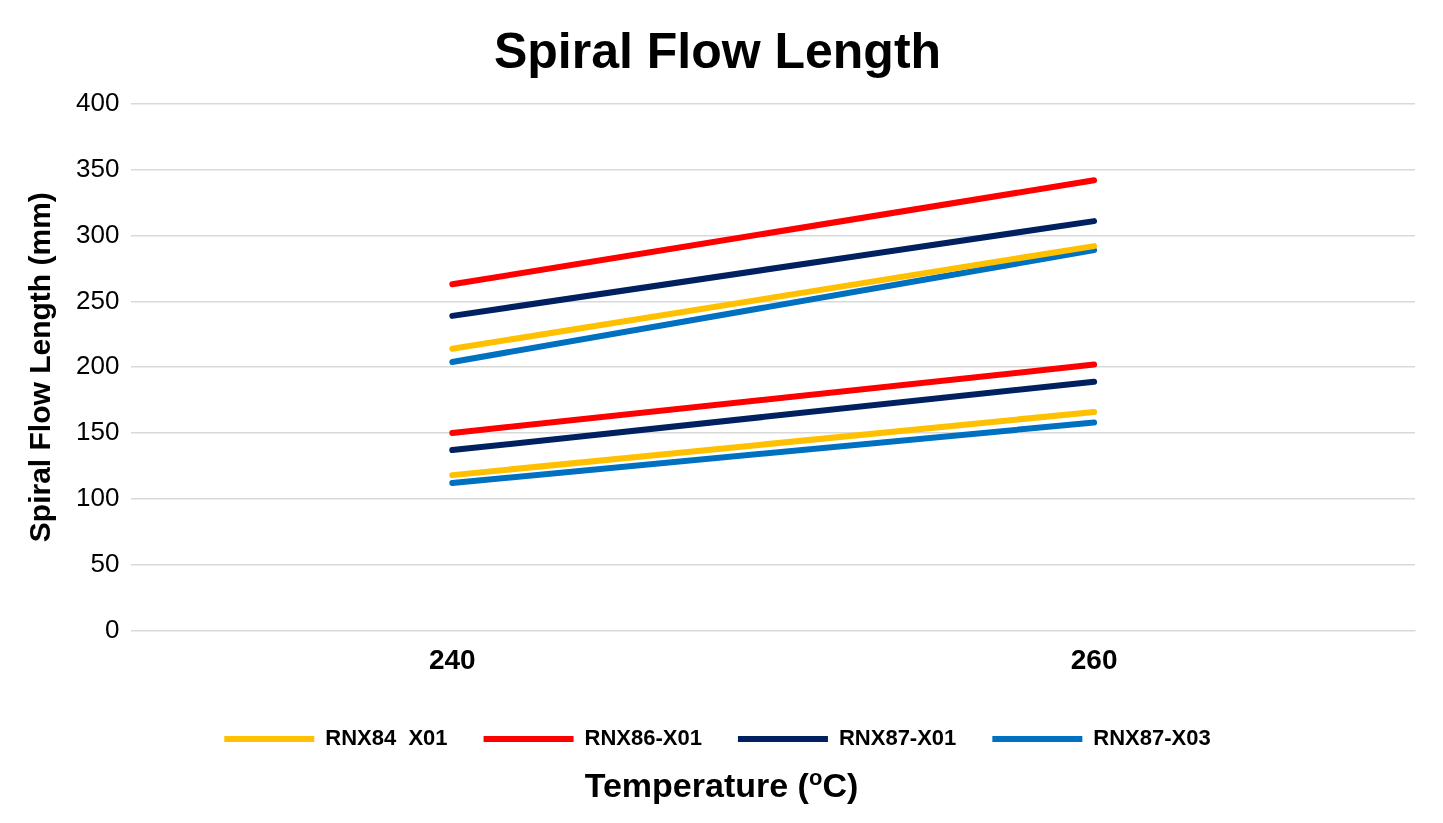 Image resolution: width=1443 pixels, height=823 pixels. What do you see at coordinates (717, 50) in the screenshot?
I see `chart-title: Spiral Flow Length` at bounding box center [717, 50].